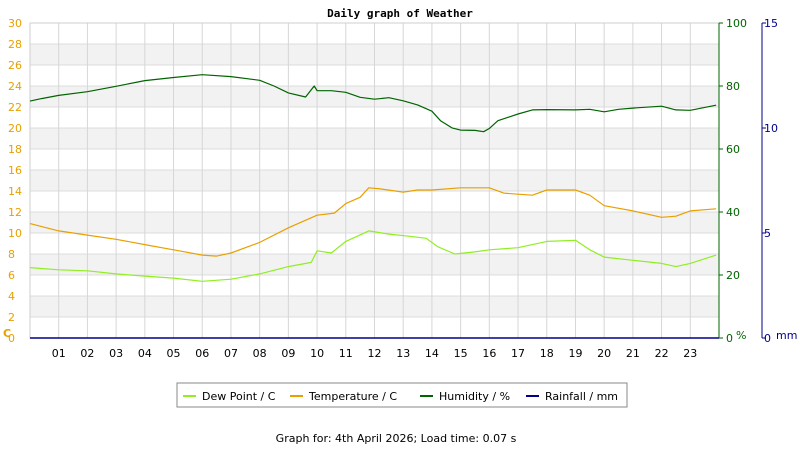 This screenshot has width=800, height=450. I want to click on x-tick-label: 01, so click(59, 353).